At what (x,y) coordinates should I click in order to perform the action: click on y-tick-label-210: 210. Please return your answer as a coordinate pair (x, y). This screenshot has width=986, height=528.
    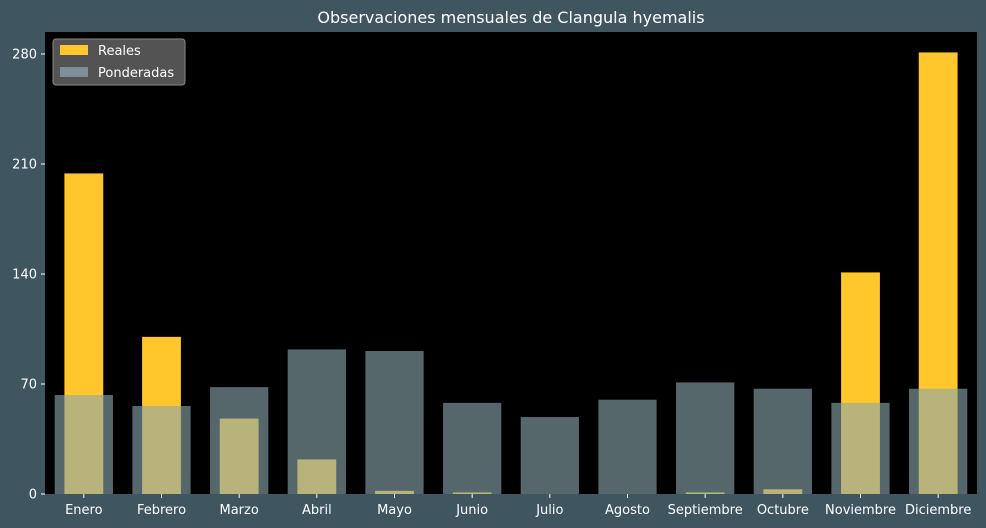
    Looking at the image, I should click on (24, 165).